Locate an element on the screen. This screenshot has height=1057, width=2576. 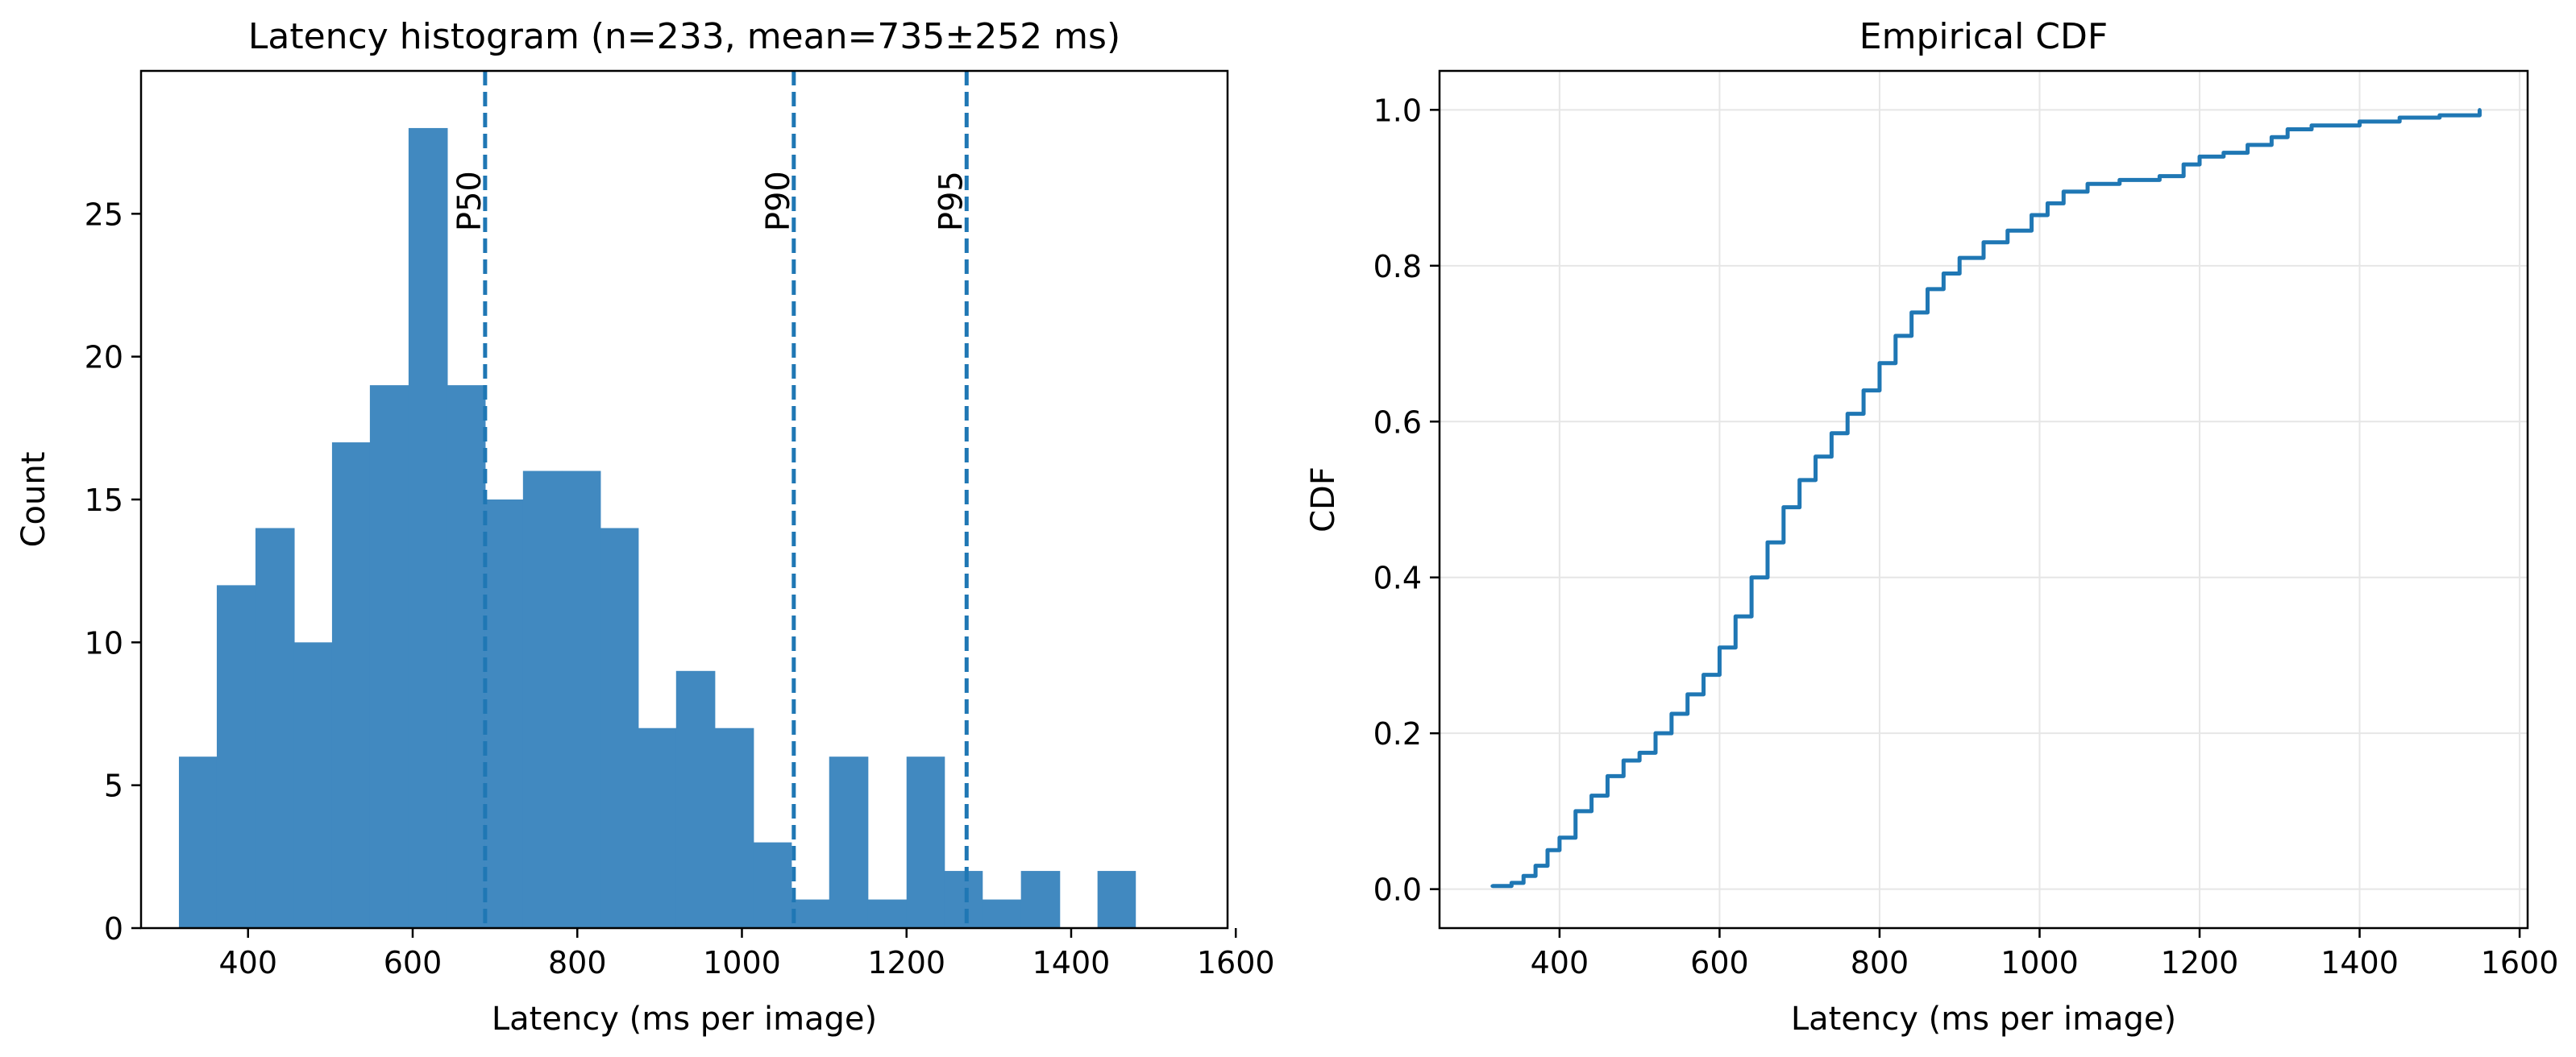
histogram-x-axis-label: Latency (ms per image) is located at coordinates (684, 1019).